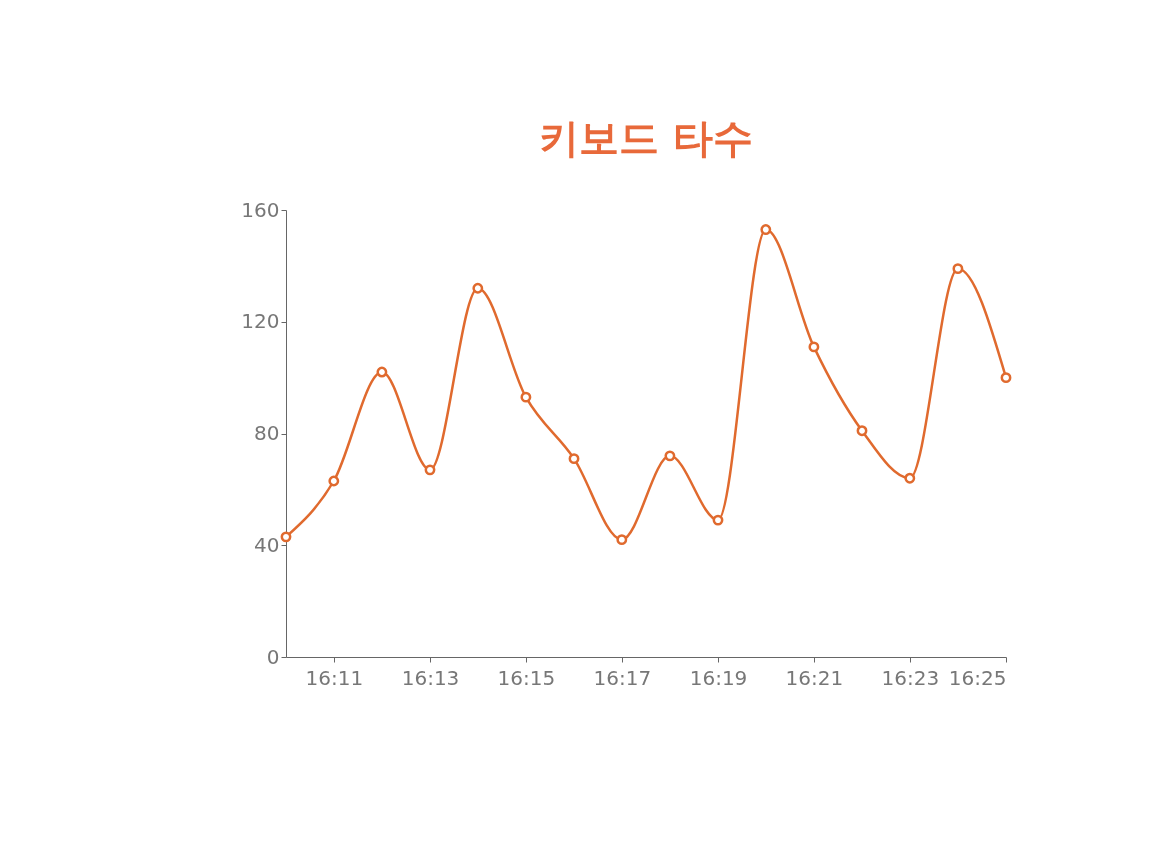 The image size is (1156, 864). I want to click on x-tick-label: 16:13, so click(430, 677).